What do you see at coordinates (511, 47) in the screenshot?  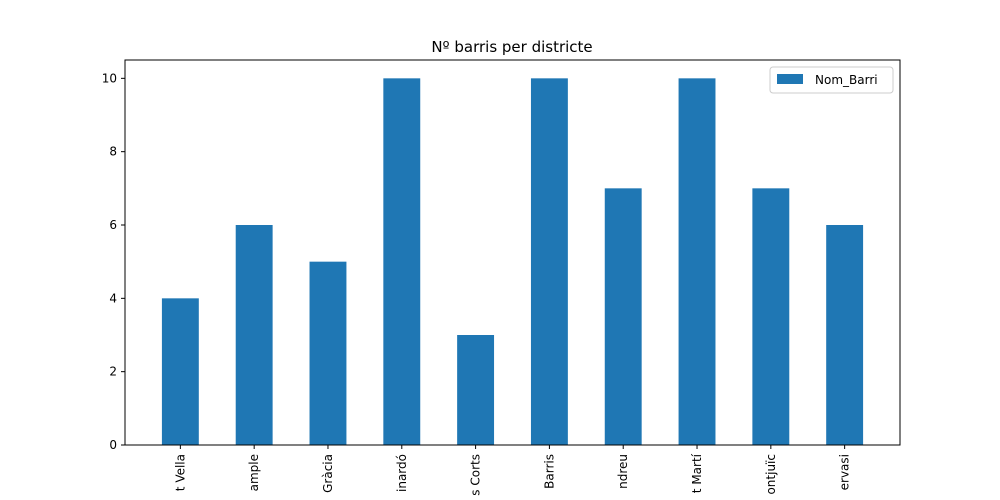 I see `chart-title: Nº barris per districte` at bounding box center [511, 47].